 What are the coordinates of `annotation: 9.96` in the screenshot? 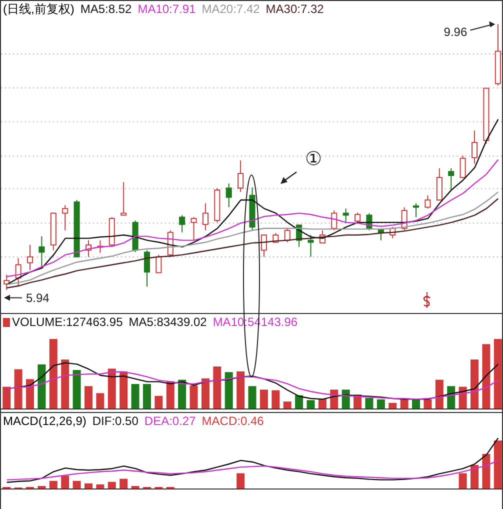 It's located at (456, 32).